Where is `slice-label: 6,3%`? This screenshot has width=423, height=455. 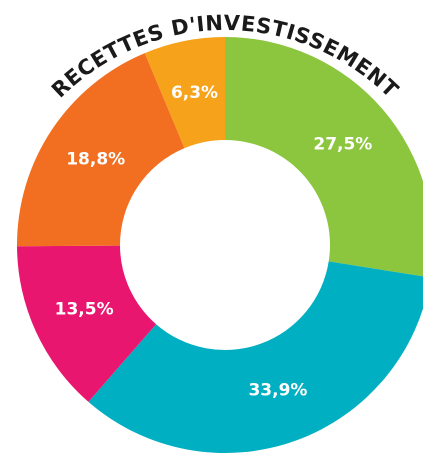 slice-label: 6,3% is located at coordinates (194, 93).